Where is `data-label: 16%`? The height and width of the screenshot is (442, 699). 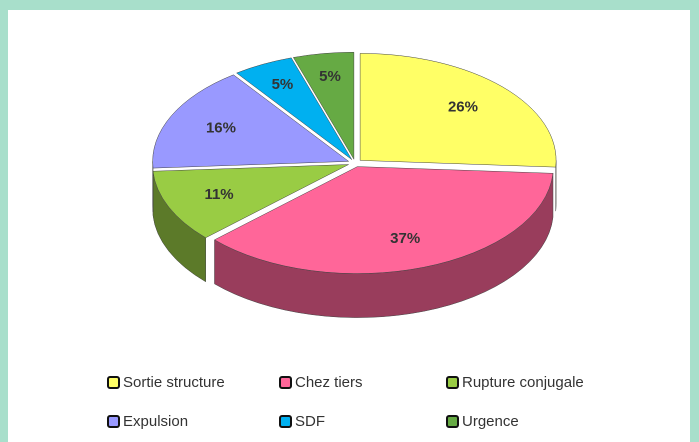 data-label: 16% is located at coordinates (221, 128).